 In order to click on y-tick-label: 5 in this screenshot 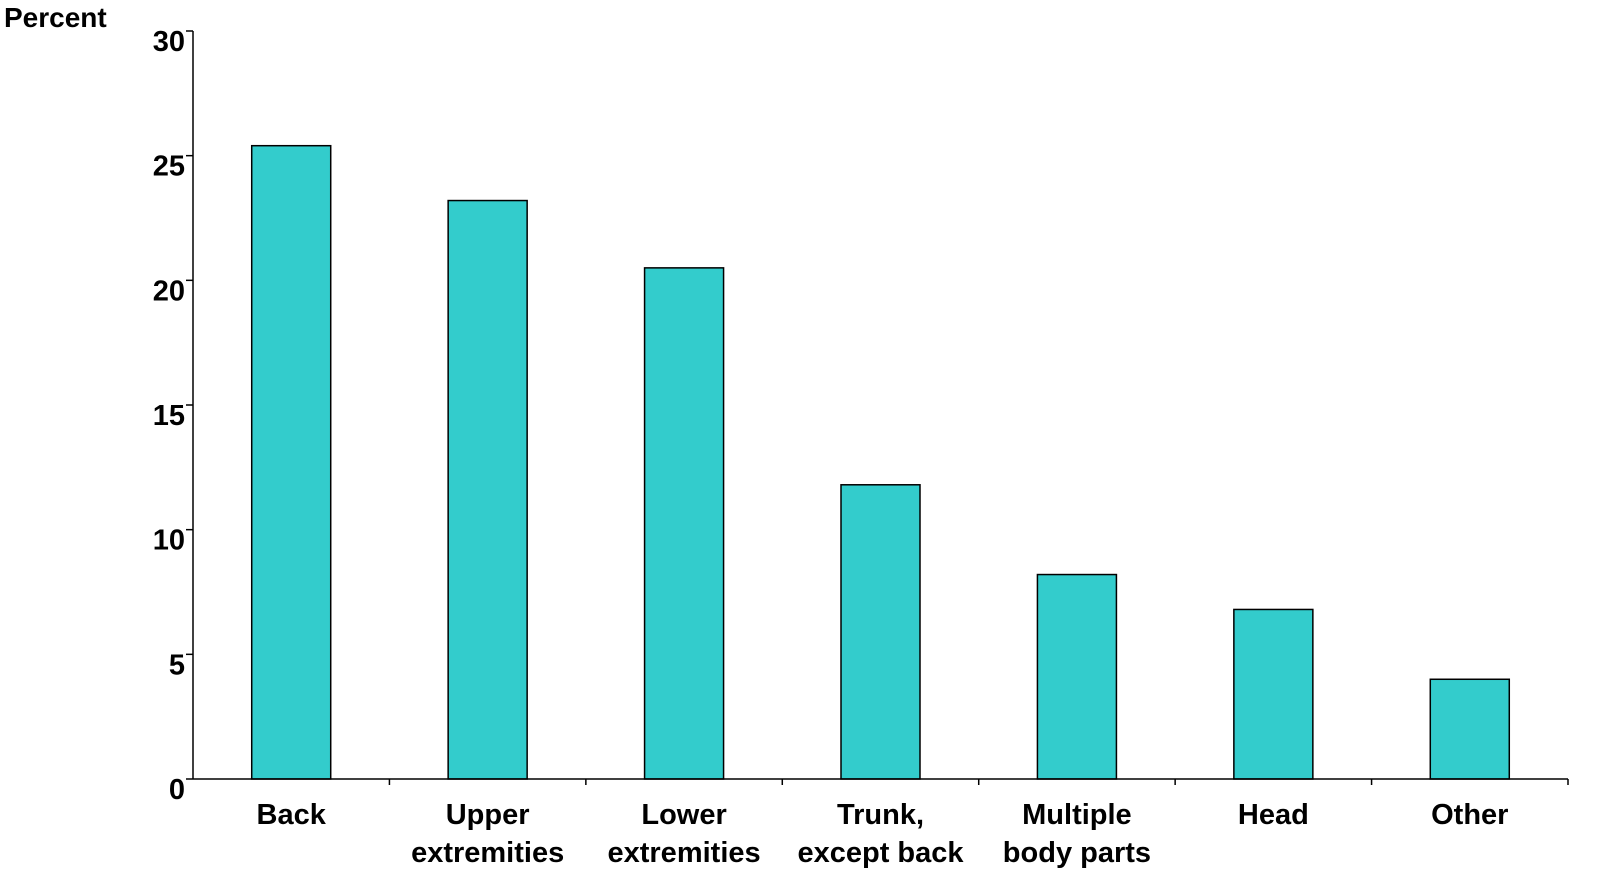, I will do `click(177, 665)`.